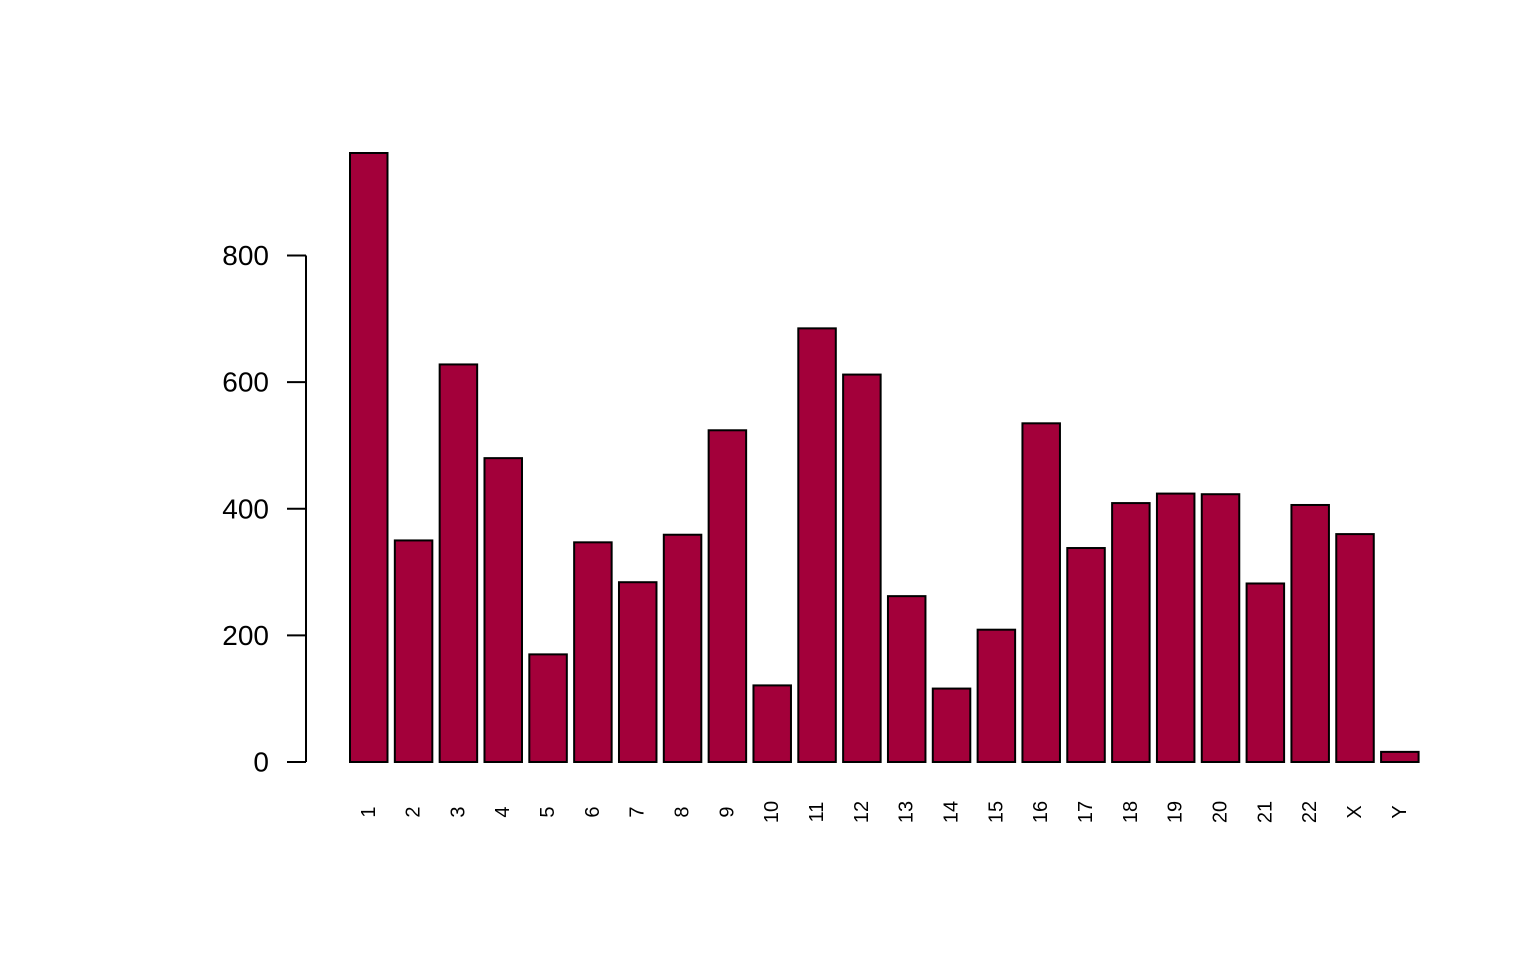 Image resolution: width=1536 pixels, height=960 pixels. Describe the element at coordinates (245, 382) in the screenshot. I see `y-tick-label: 600` at that location.